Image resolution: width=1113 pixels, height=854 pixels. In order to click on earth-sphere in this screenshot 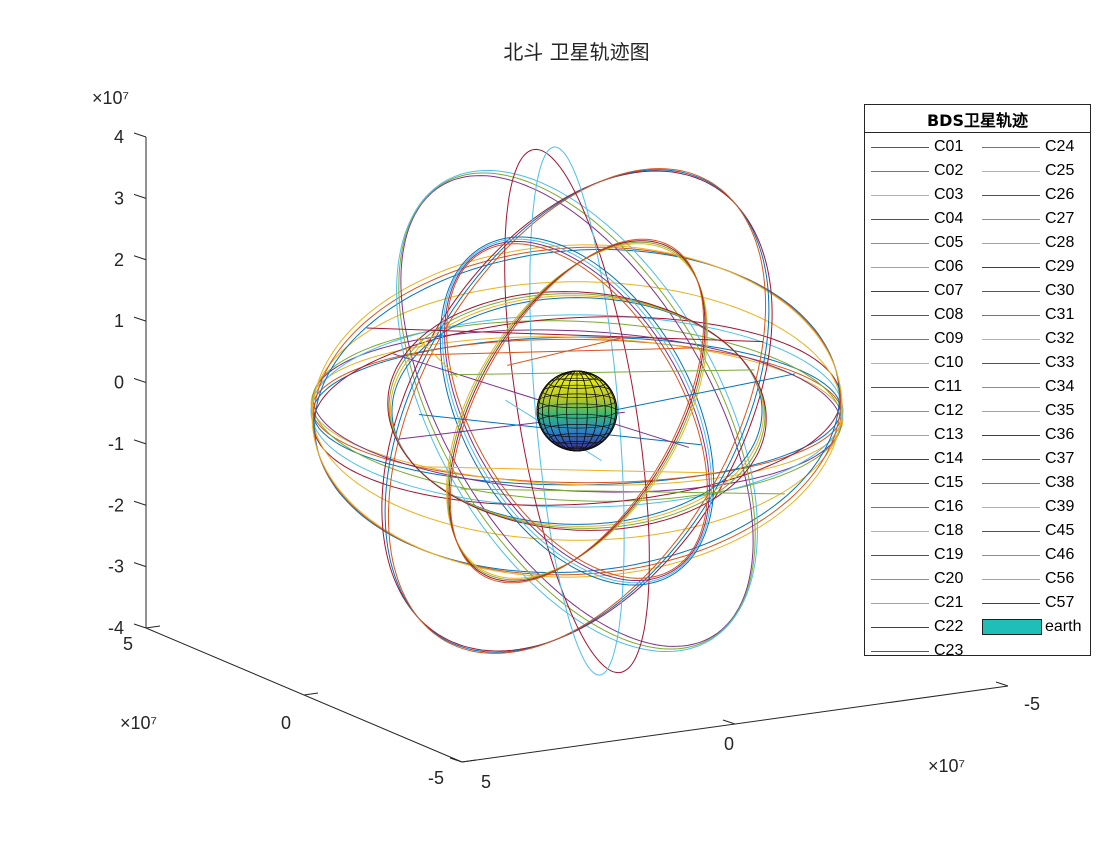, I will do `click(577, 411)`.